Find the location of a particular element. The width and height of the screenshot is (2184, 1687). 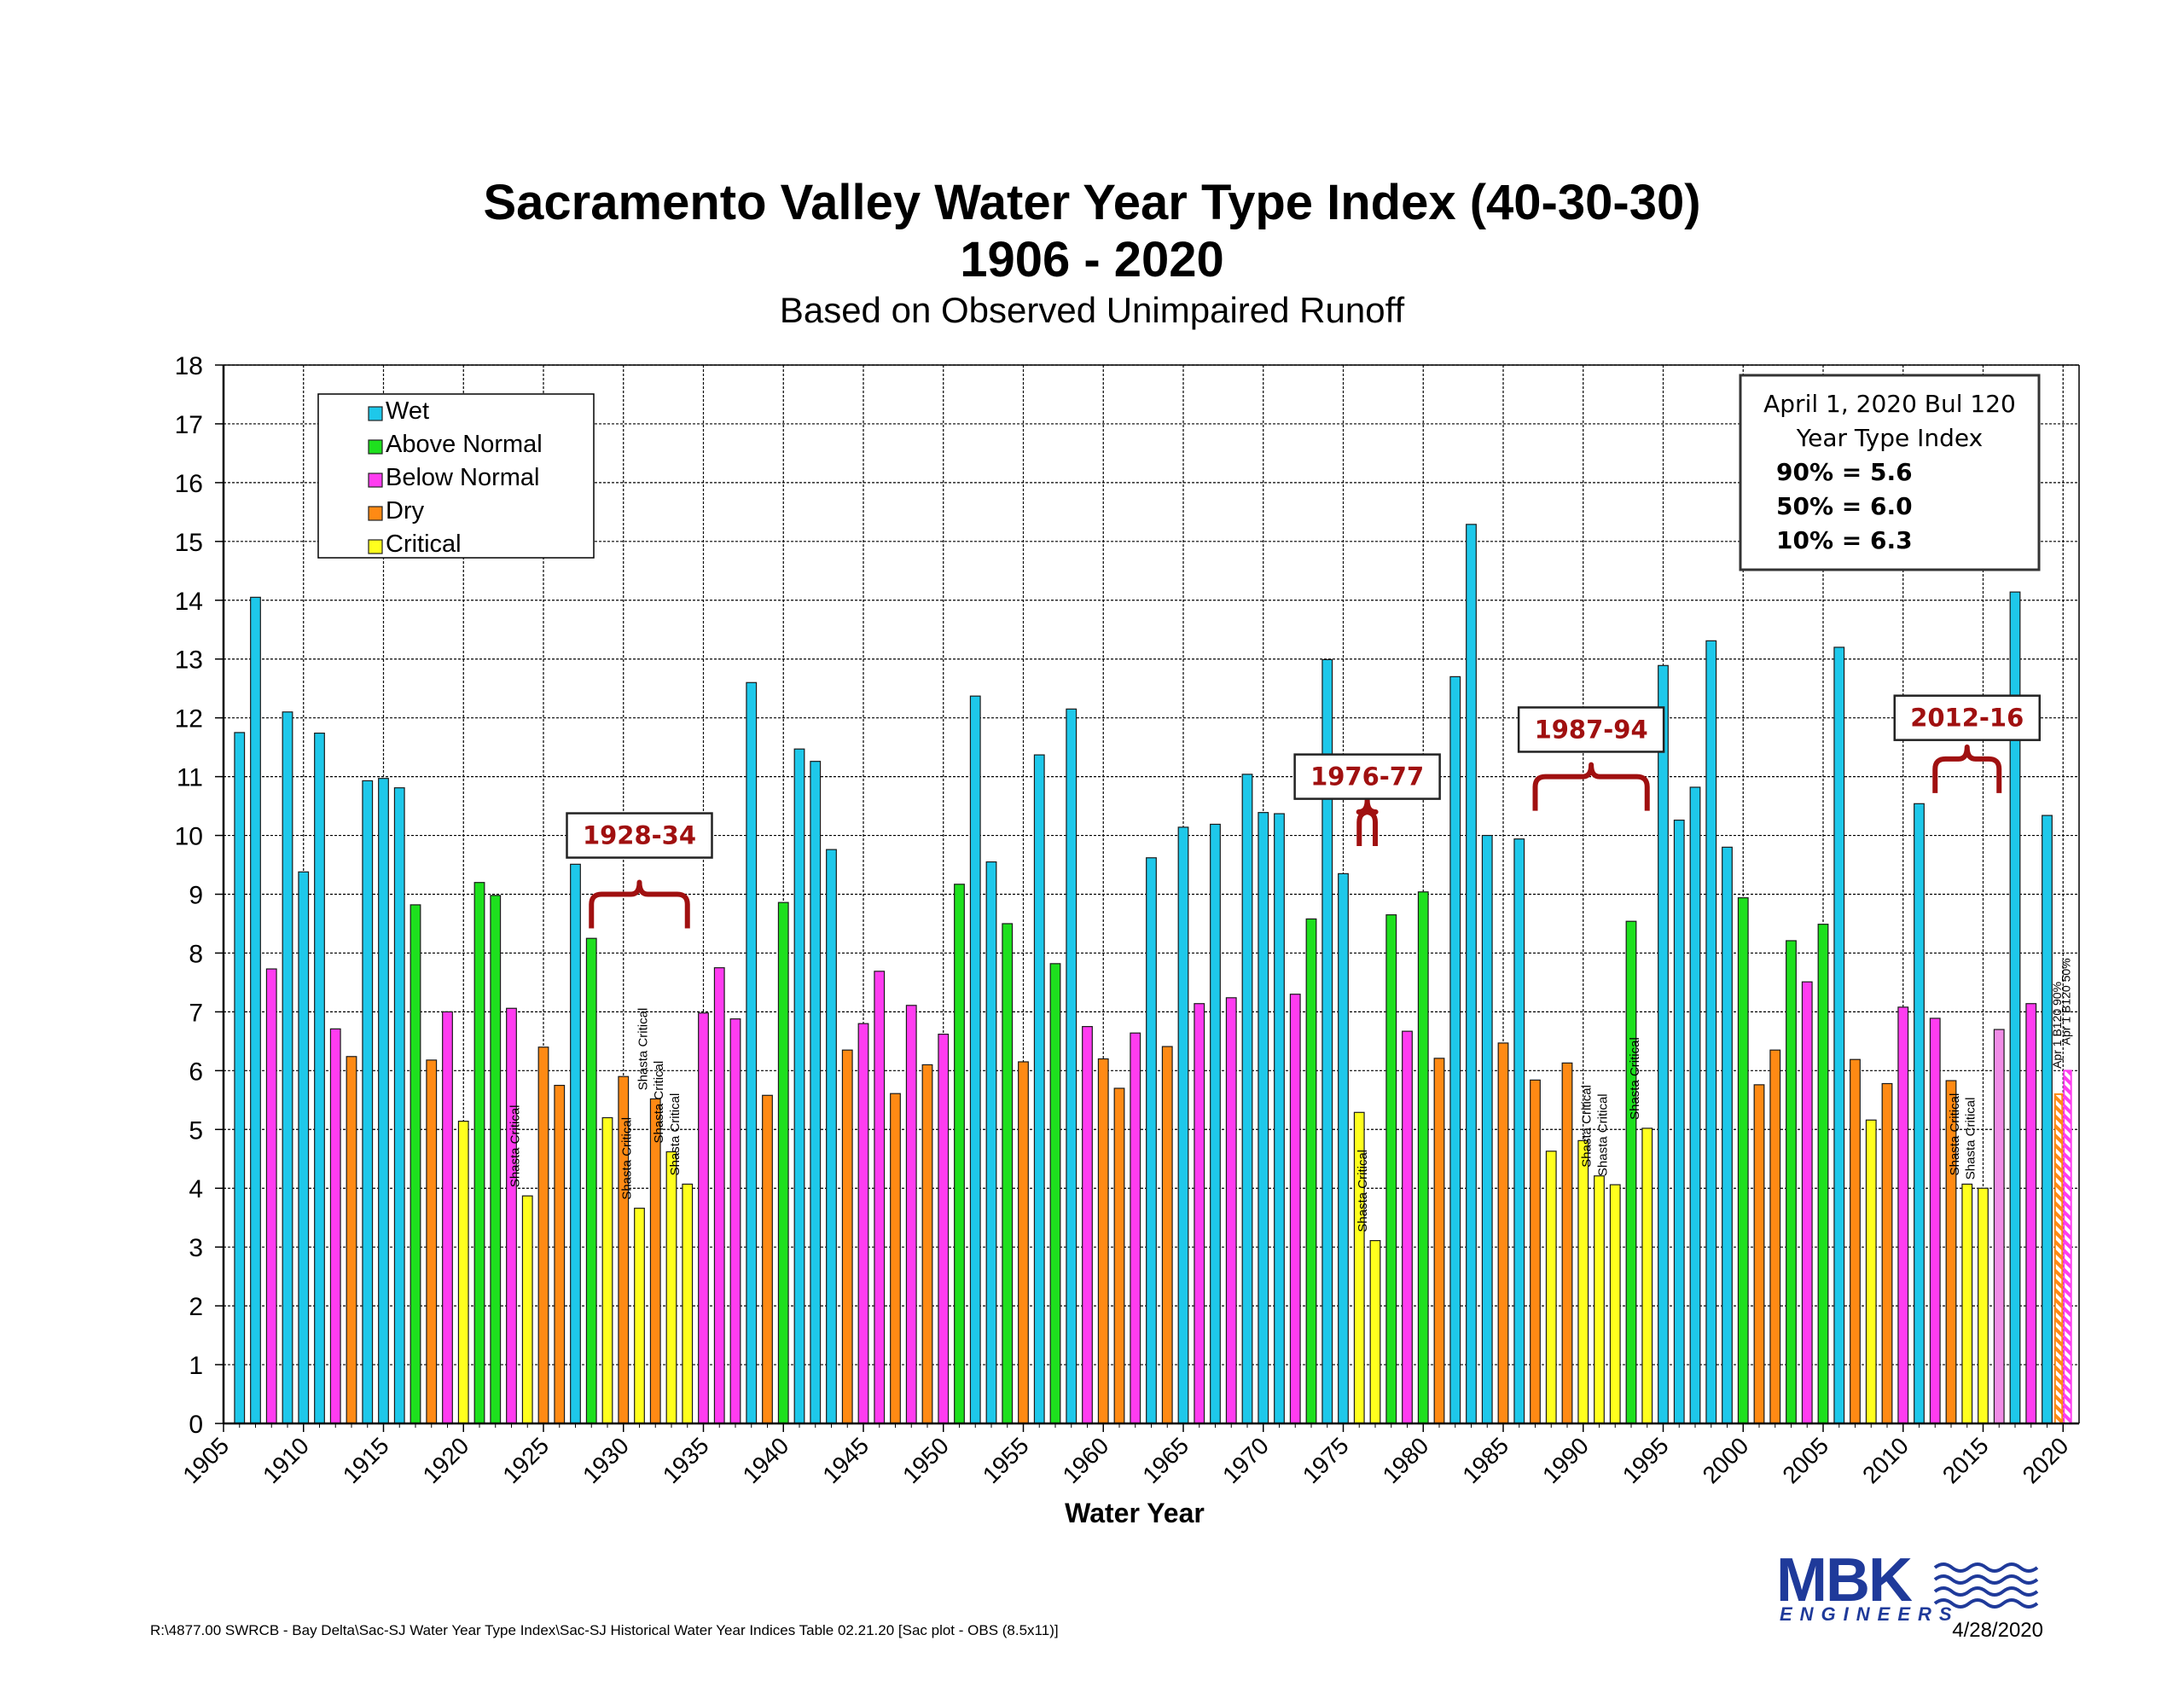

legend-swatch-BN is located at coordinates (376, 480).